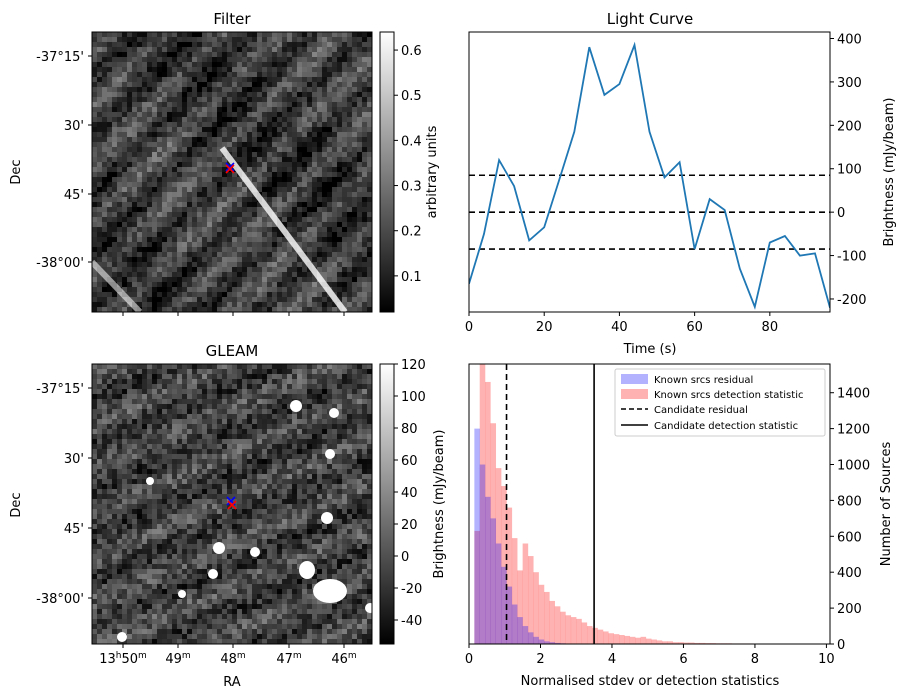 The height and width of the screenshot is (699, 907). Describe the element at coordinates (726, 426) in the screenshot. I see `legend-label-candidate-detection: Candidate detection statistic` at that location.